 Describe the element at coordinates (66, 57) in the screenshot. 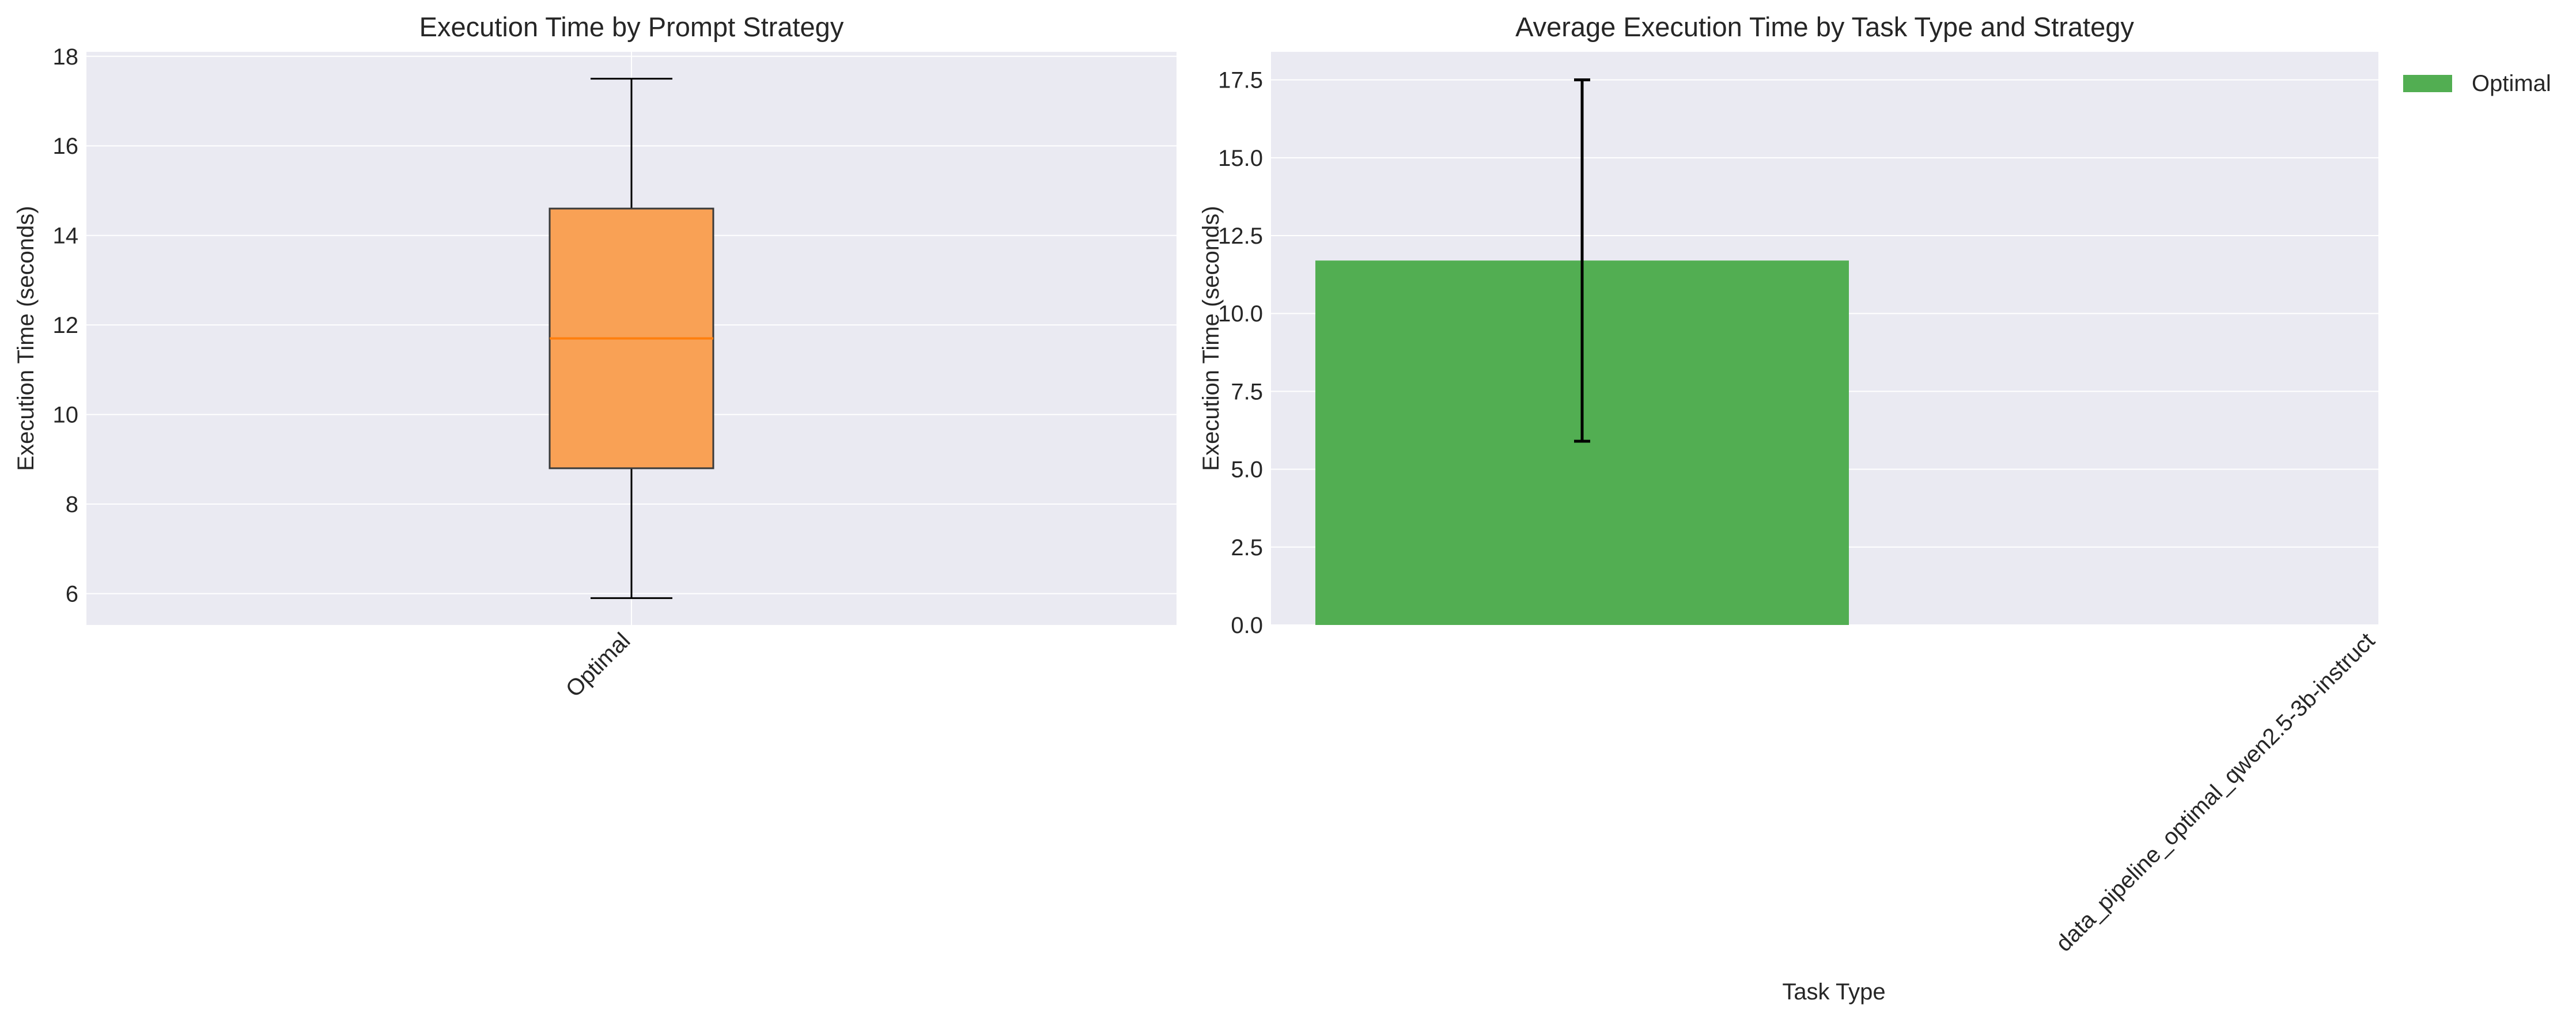

I see `y-tick-label: 18` at that location.